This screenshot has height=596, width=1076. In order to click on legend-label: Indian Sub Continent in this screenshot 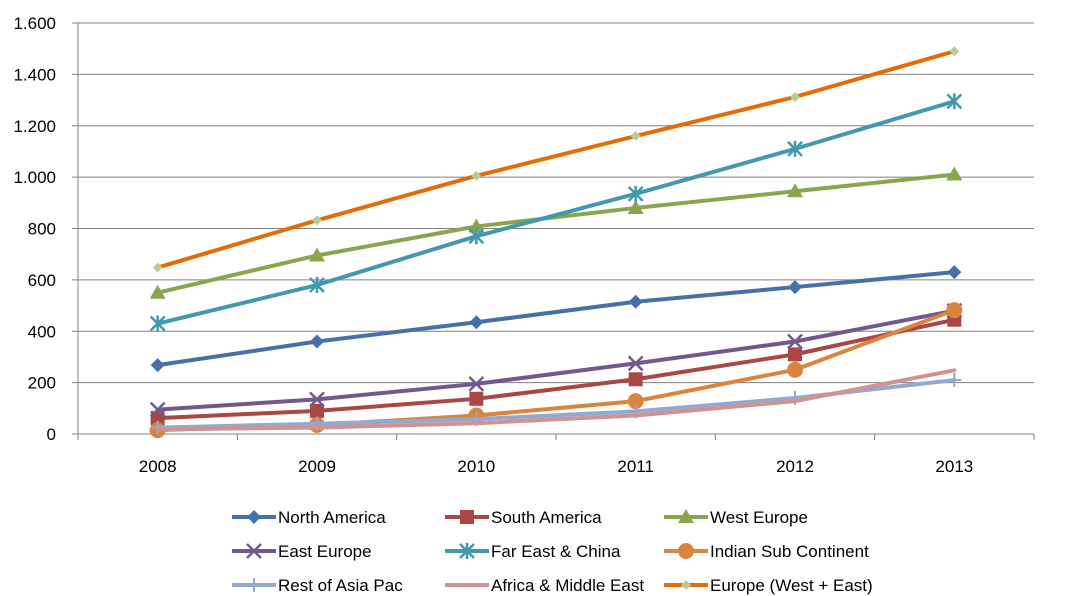, I will do `click(789, 551)`.